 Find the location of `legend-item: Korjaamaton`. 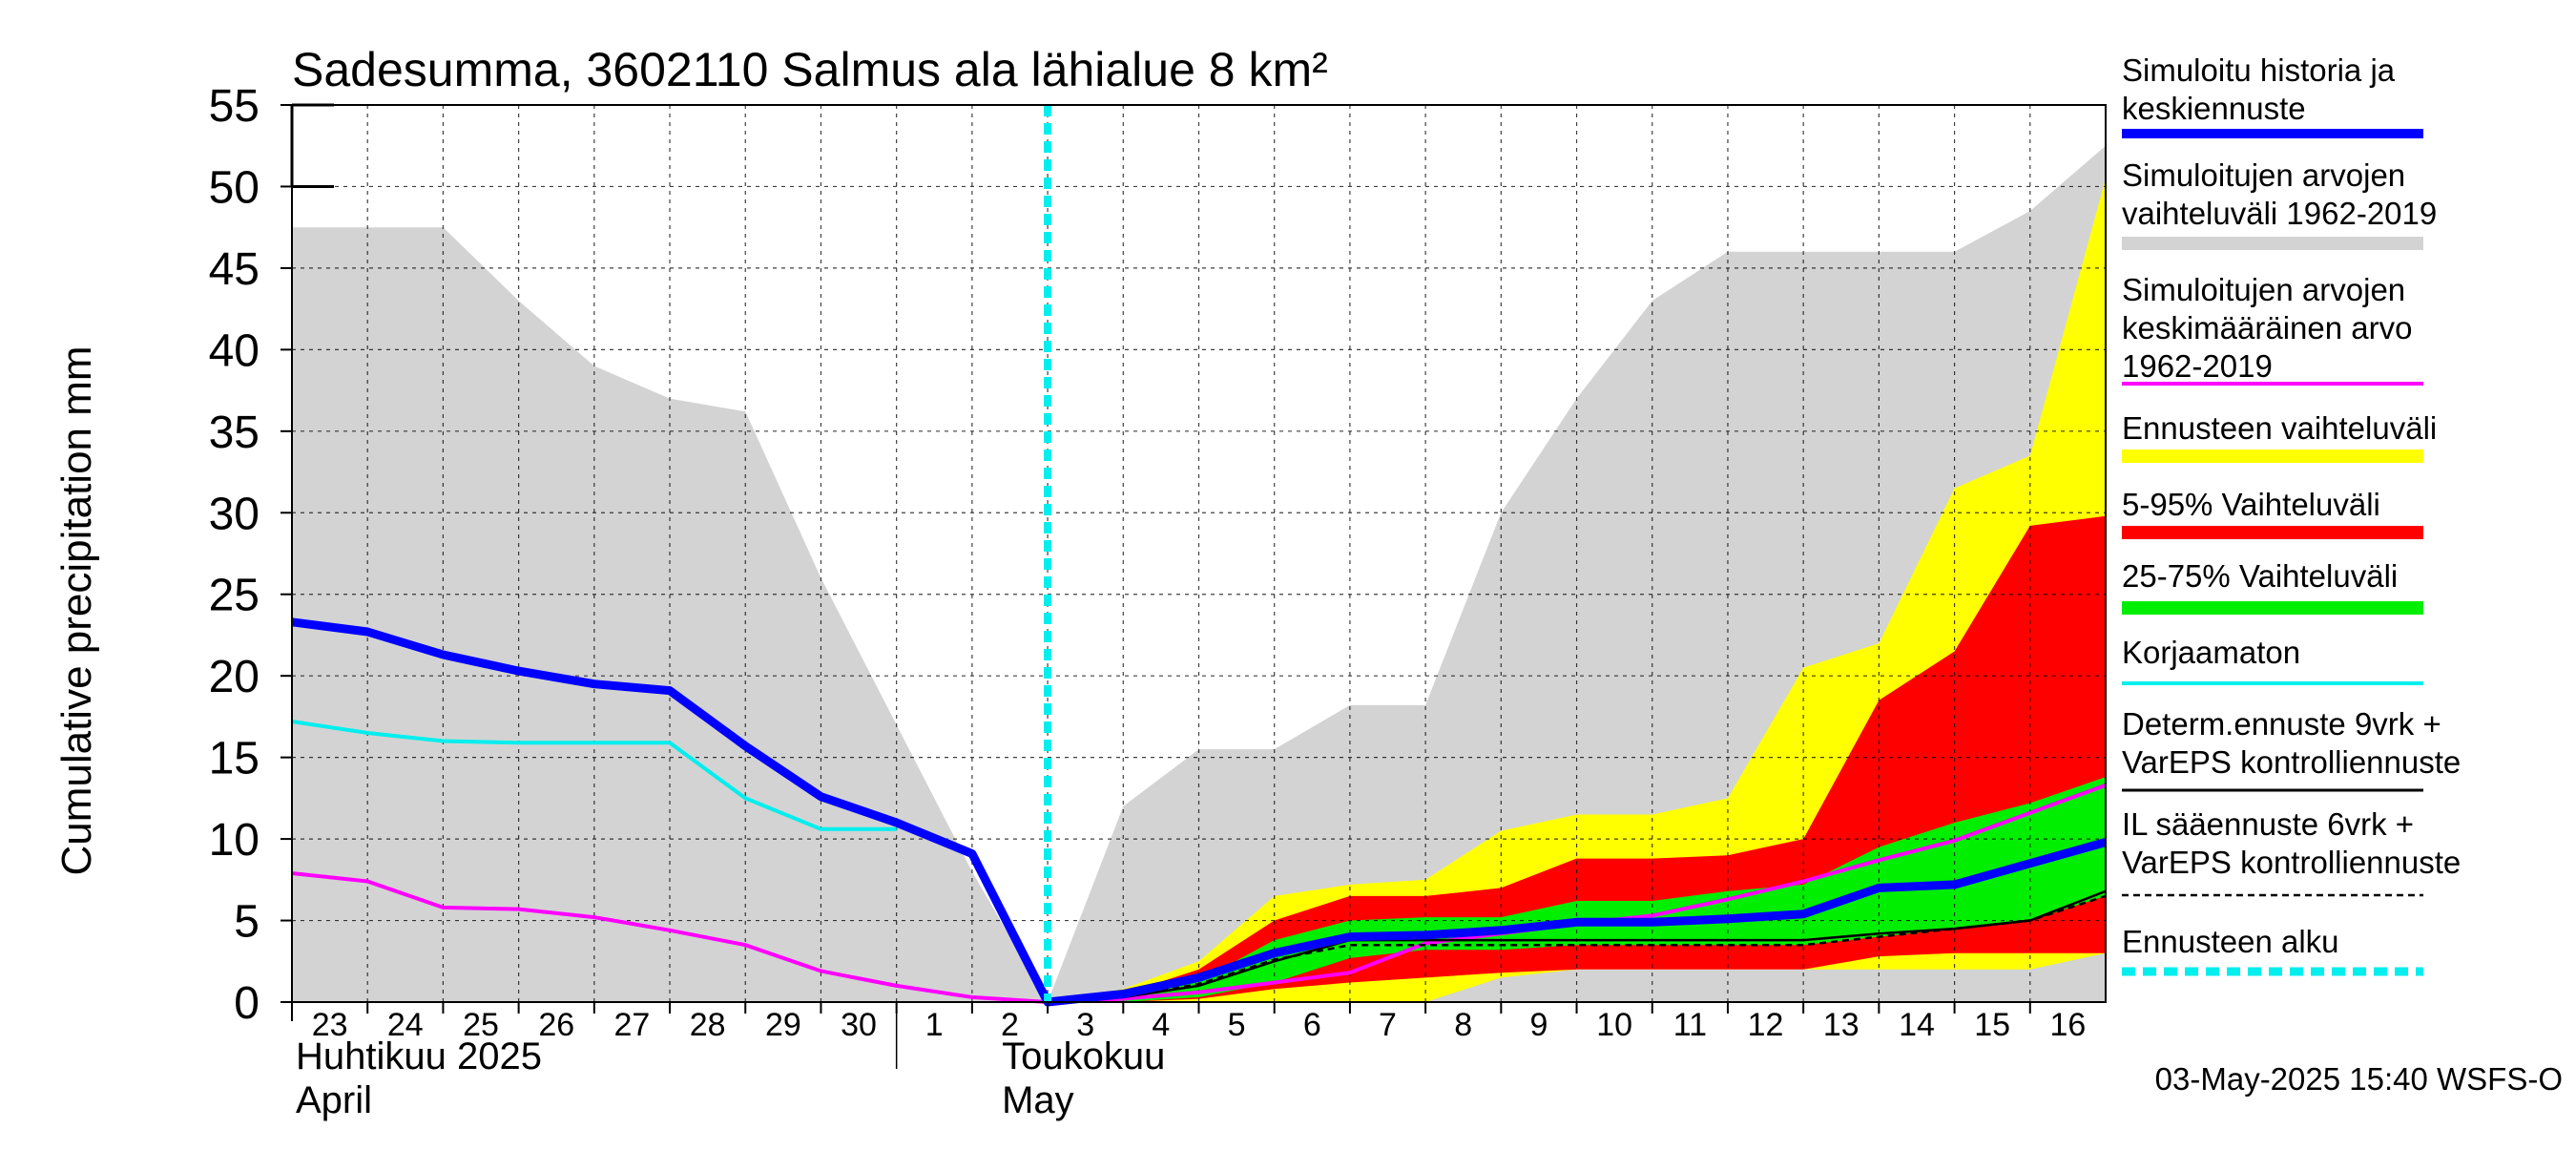

legend-item: Korjaamaton is located at coordinates (2272, 660).